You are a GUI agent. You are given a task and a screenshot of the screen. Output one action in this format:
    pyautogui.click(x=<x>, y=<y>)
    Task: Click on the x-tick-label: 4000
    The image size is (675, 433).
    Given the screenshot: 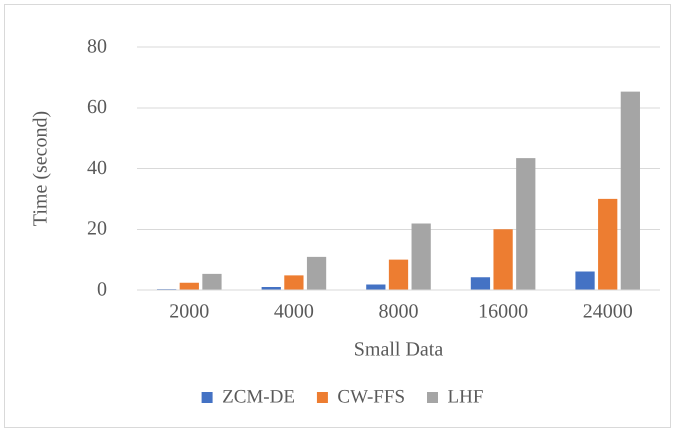 What is the action you would take?
    pyautogui.click(x=294, y=311)
    